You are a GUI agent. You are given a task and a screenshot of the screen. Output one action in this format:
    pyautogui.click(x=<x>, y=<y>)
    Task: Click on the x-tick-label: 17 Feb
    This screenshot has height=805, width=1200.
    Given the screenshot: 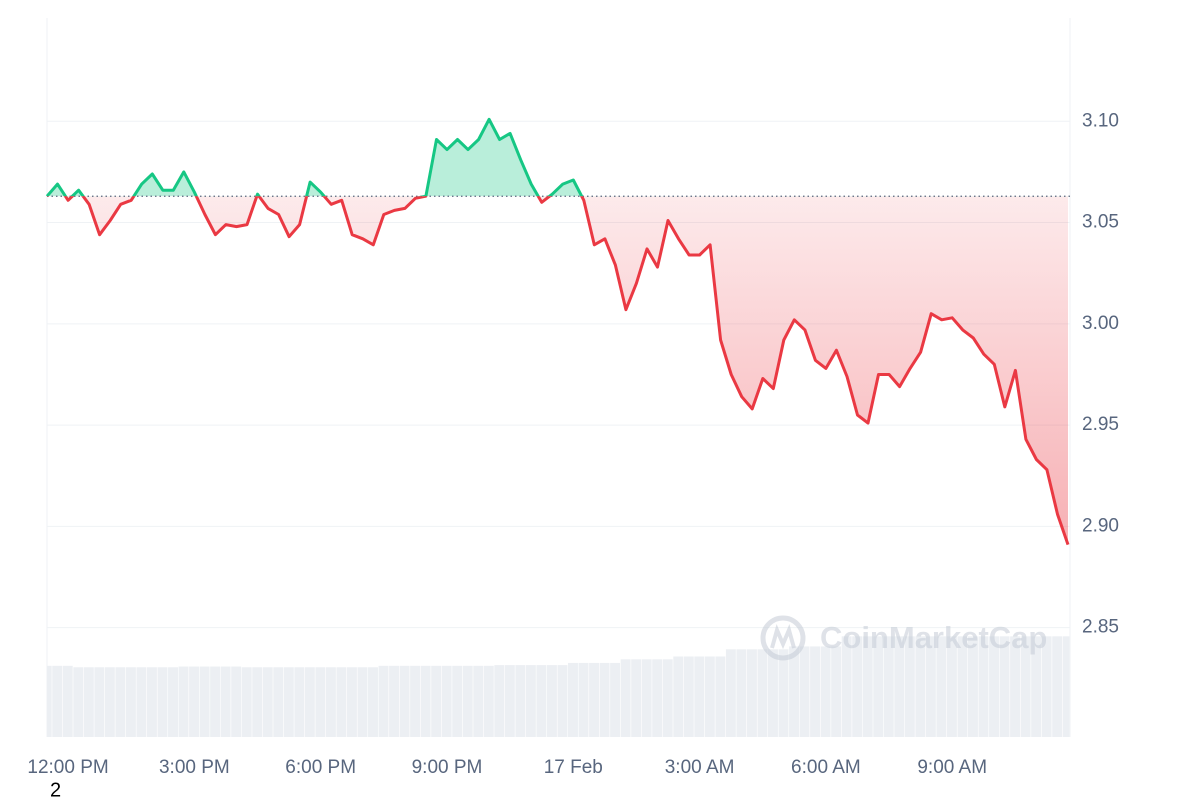 What is the action you would take?
    pyautogui.click(x=573, y=767)
    